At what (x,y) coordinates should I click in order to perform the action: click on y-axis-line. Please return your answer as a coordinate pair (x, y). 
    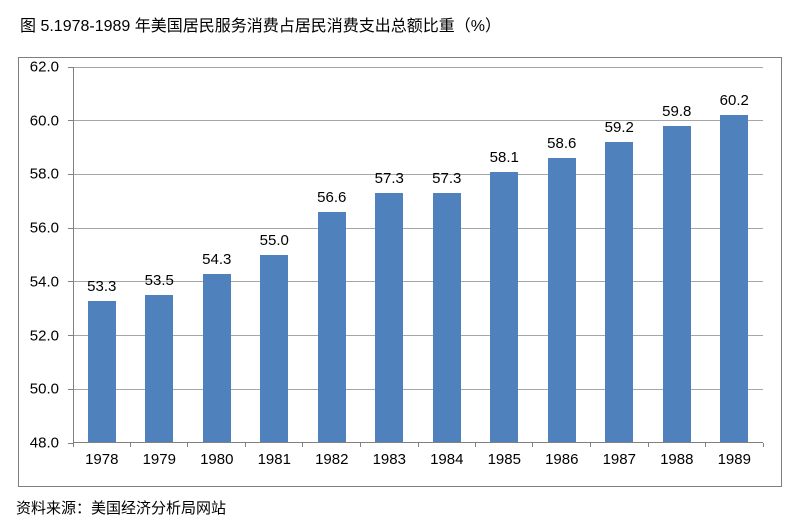
    Looking at the image, I should click on (73, 255).